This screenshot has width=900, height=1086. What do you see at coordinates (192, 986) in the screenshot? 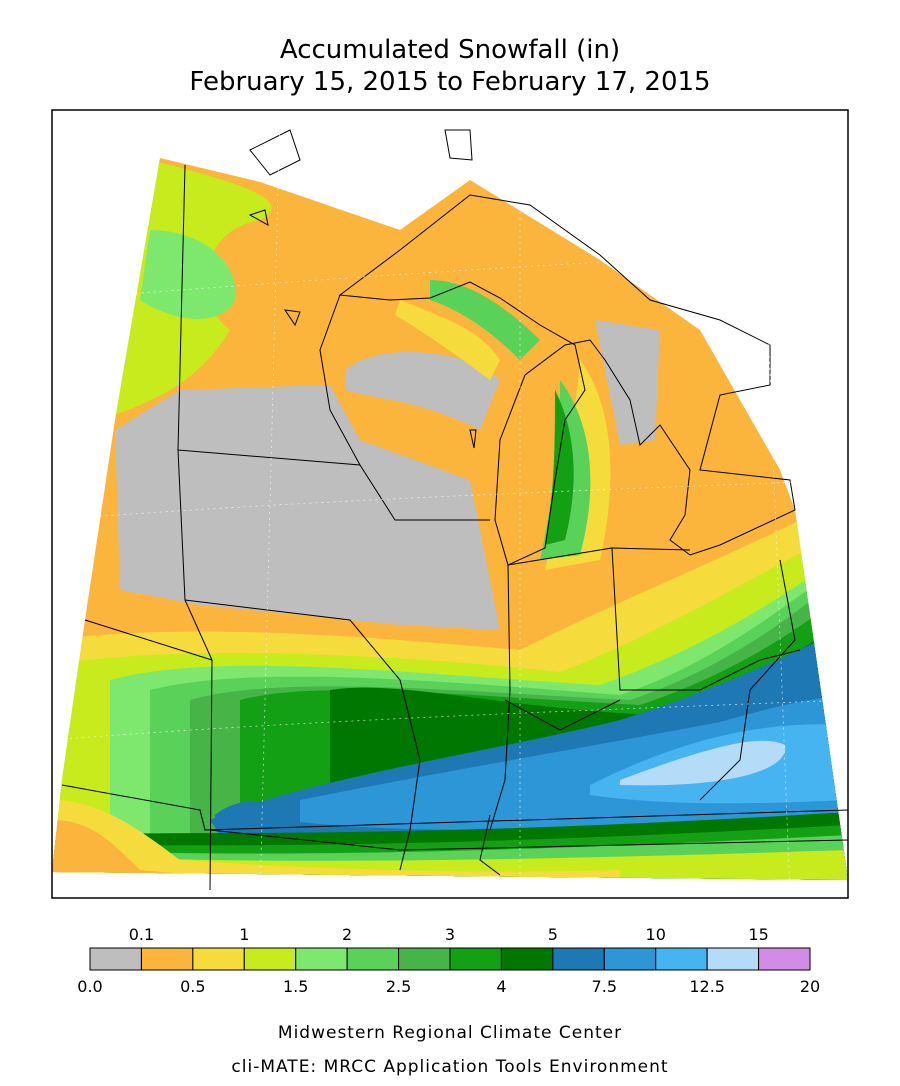
I see `legend-label: 0.5` at bounding box center [192, 986].